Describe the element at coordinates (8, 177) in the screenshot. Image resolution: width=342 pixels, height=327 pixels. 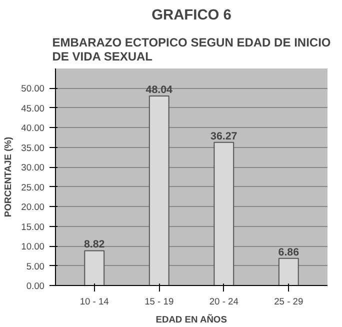
I see `y-axis-title: PORCENTAJE (%)` at that location.